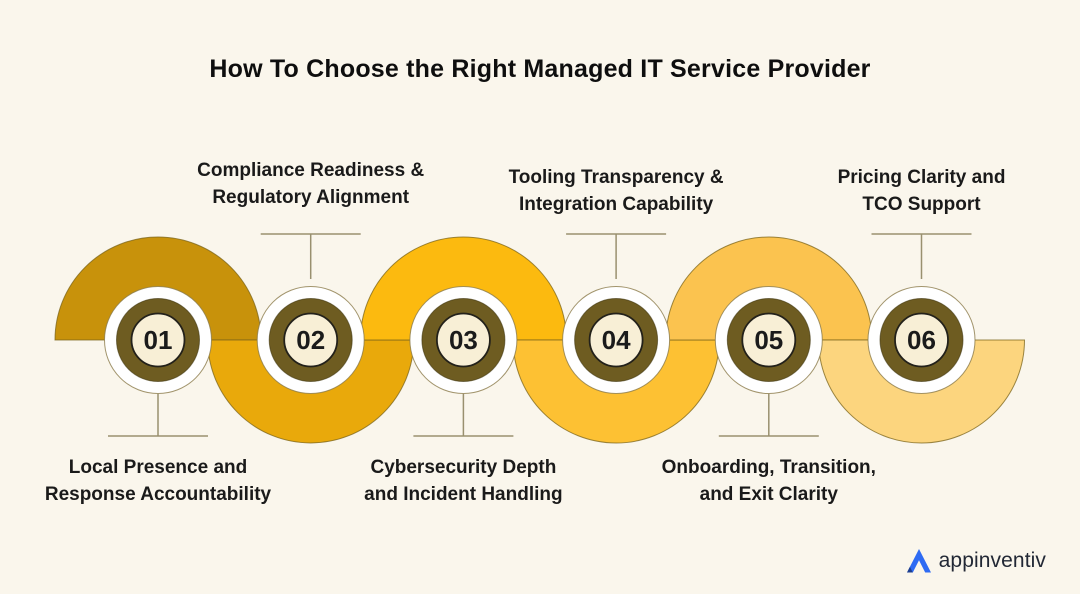 This screenshot has height=594, width=1080. I want to click on step-label-line: and Exit Clarity, so click(768, 494).